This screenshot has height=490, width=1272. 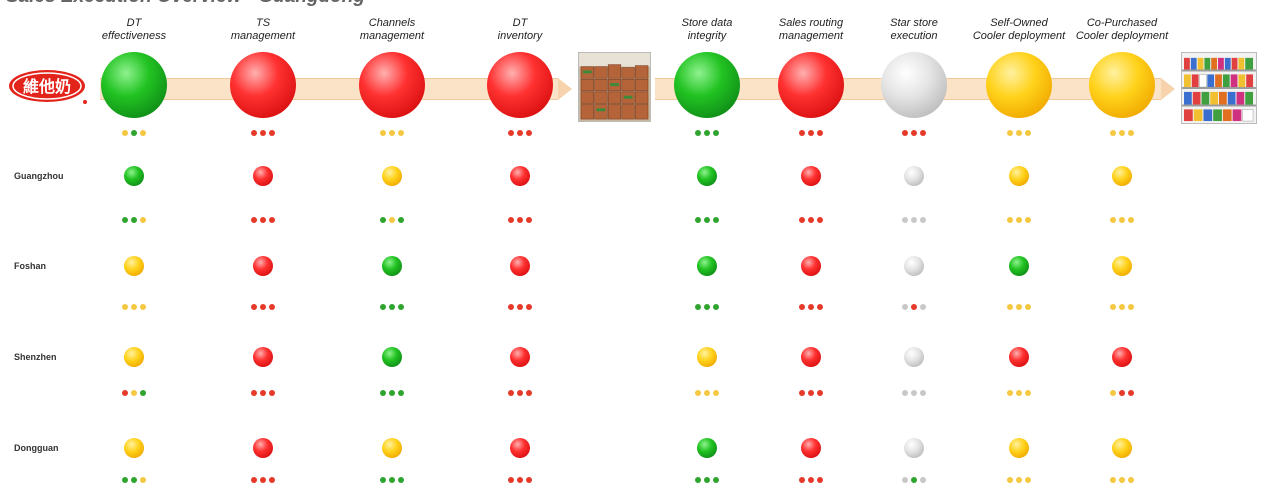 What do you see at coordinates (185, 4) in the screenshot?
I see `page-title: Sales Execution Overview - Guangdong` at bounding box center [185, 4].